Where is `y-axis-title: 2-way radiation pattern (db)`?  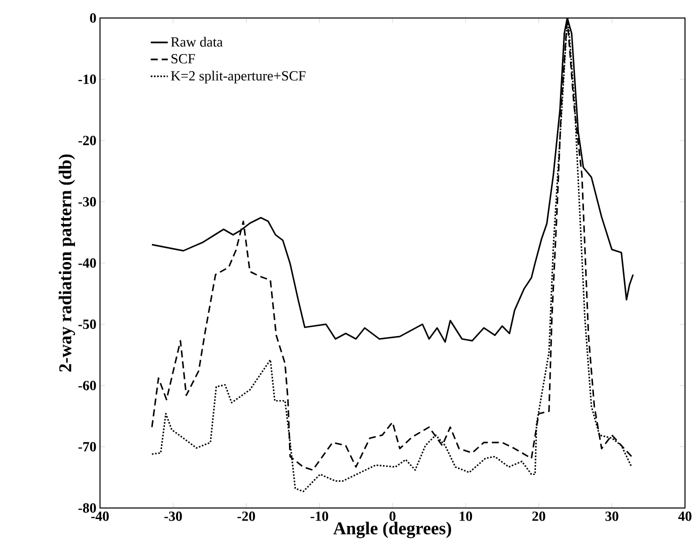 y-axis-title: 2-way radiation pattern (db) is located at coordinates (67, 263).